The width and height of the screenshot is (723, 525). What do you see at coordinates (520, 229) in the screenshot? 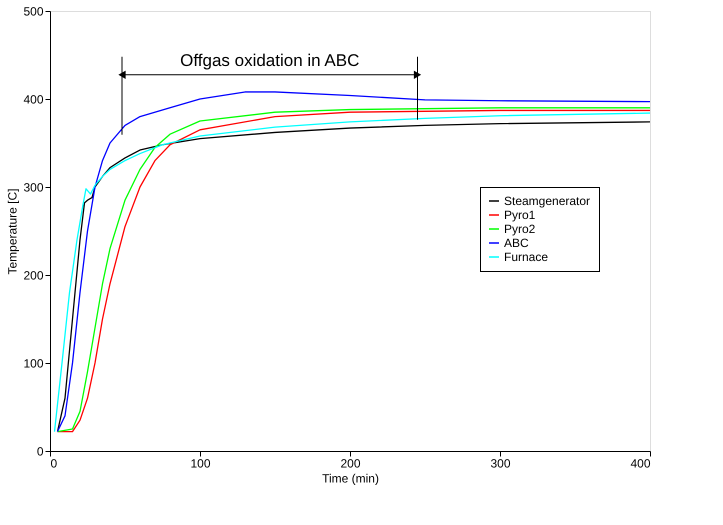
I see `legend-label: Pyro2` at bounding box center [520, 229].